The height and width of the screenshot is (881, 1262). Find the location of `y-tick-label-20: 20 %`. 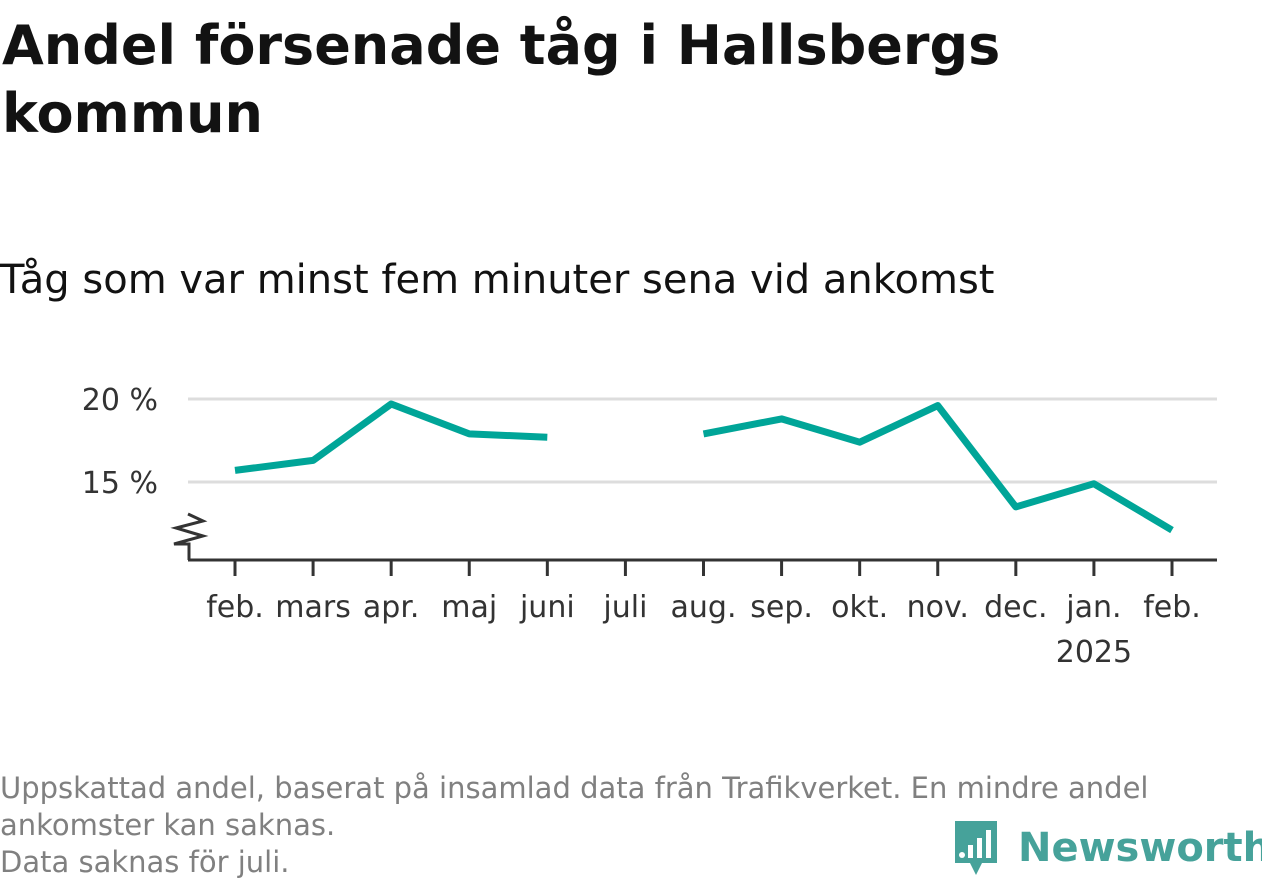

y-tick-label-20: 20 % is located at coordinates (120, 400).